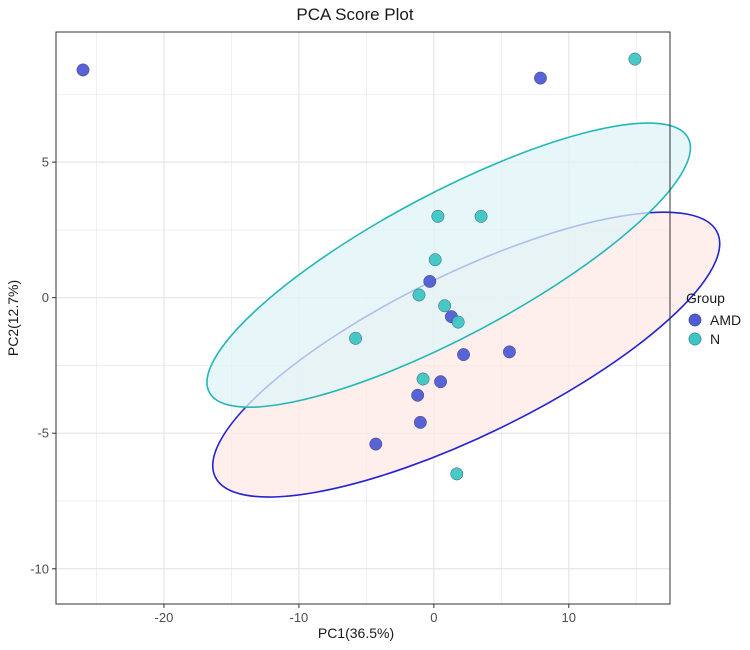 This screenshot has height=650, width=750. Describe the element at coordinates (725, 320) in the screenshot. I see `legend-label-amd: AMD` at that location.